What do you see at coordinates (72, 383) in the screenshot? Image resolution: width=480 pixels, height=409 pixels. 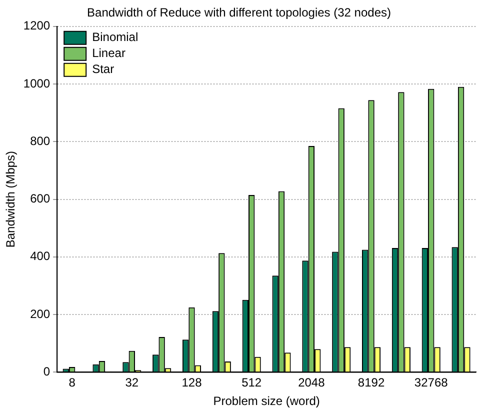 I see `x-tick-label: 8` at bounding box center [72, 383].